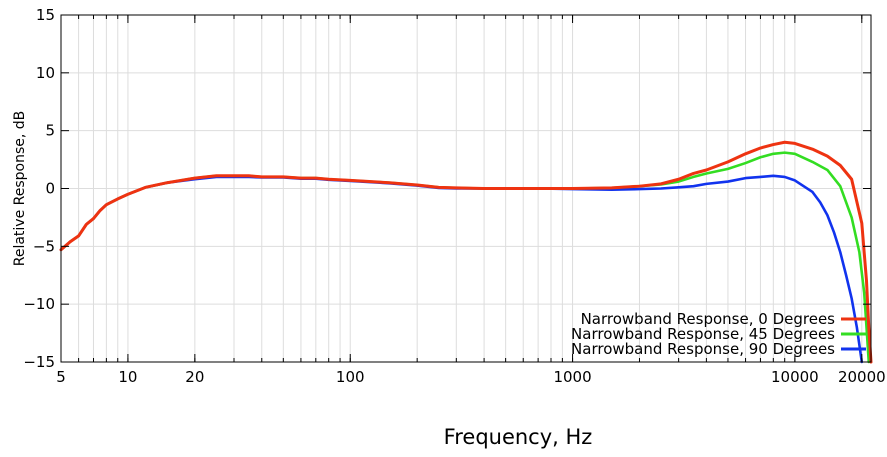 The height and width of the screenshot is (457, 887). What do you see at coordinates (45, 15) in the screenshot?
I see `y-tick-label: 15` at bounding box center [45, 15].